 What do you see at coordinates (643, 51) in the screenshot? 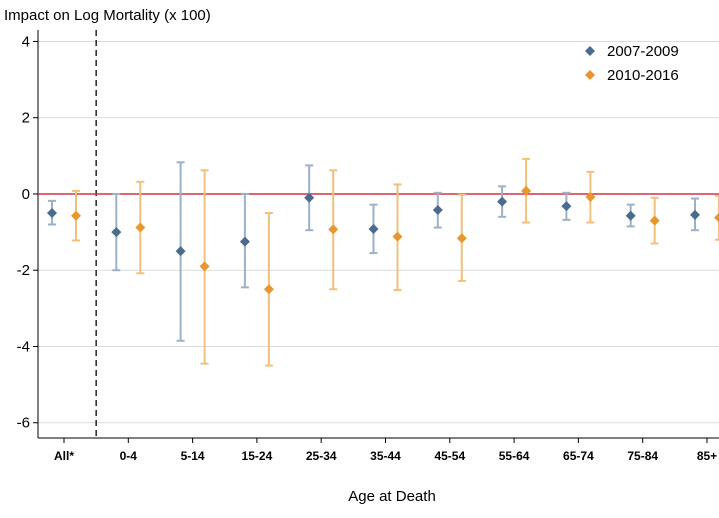
I see `legend-label: 2007-2009` at bounding box center [643, 51].